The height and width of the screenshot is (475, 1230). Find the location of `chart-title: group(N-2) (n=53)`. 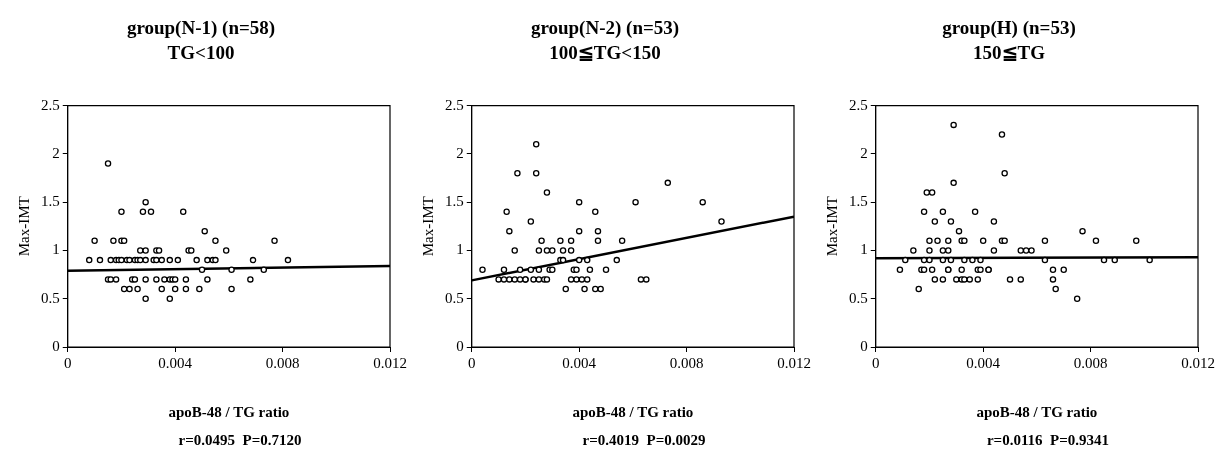

chart-title: group(N-2) (n=53) is located at coordinates (605, 28).